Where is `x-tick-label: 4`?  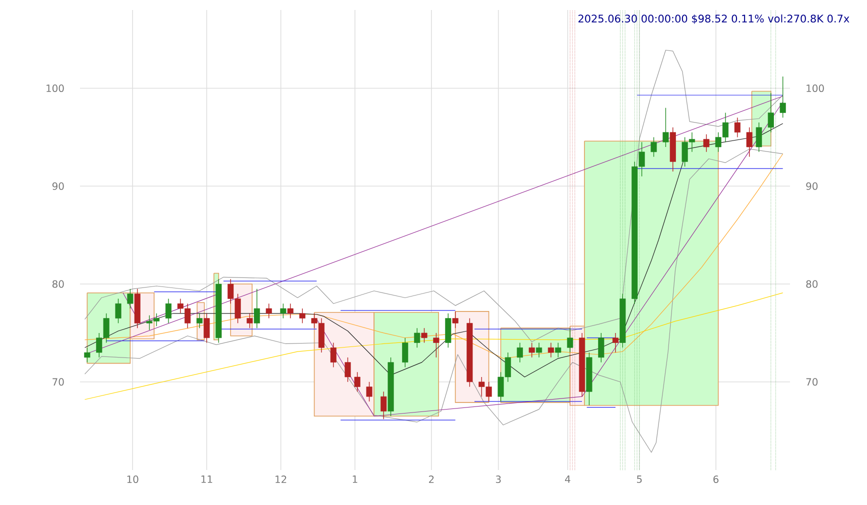 x-tick-label: 4 is located at coordinates (567, 479).